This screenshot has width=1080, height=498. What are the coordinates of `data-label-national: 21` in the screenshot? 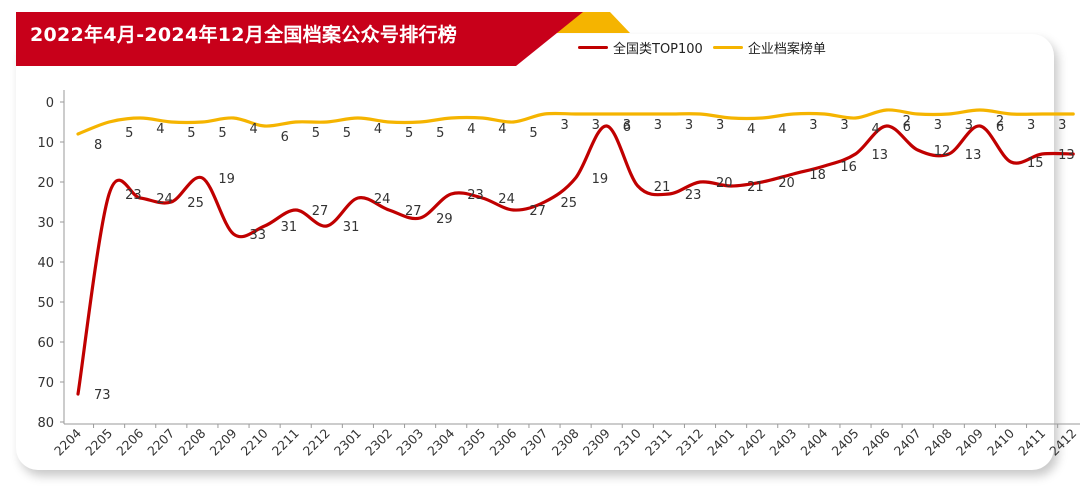 It's located at (662, 187).